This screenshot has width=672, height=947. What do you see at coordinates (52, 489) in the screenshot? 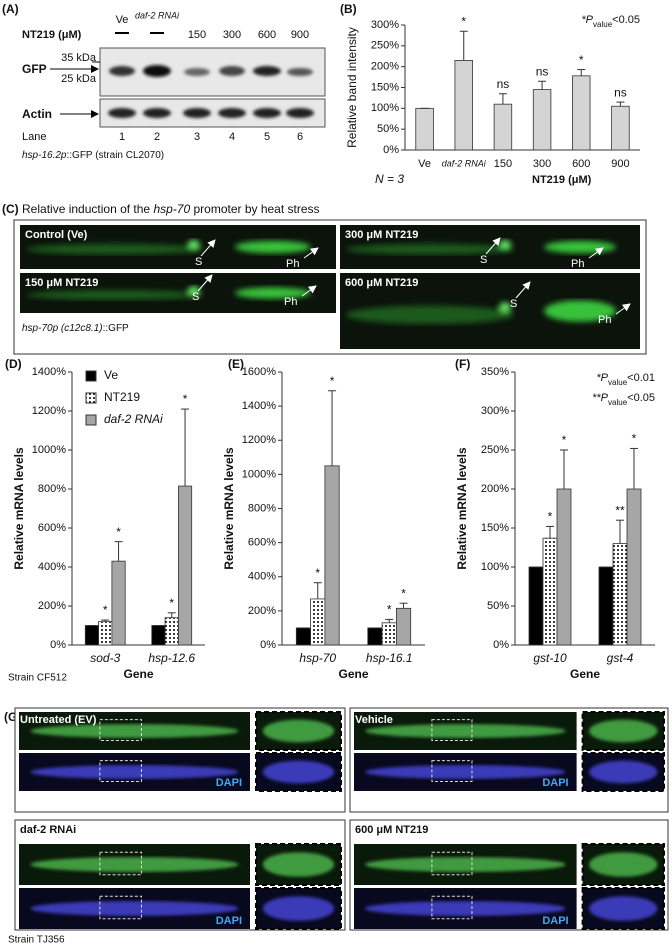
I see `y-tick-label: 800%` at bounding box center [52, 489].